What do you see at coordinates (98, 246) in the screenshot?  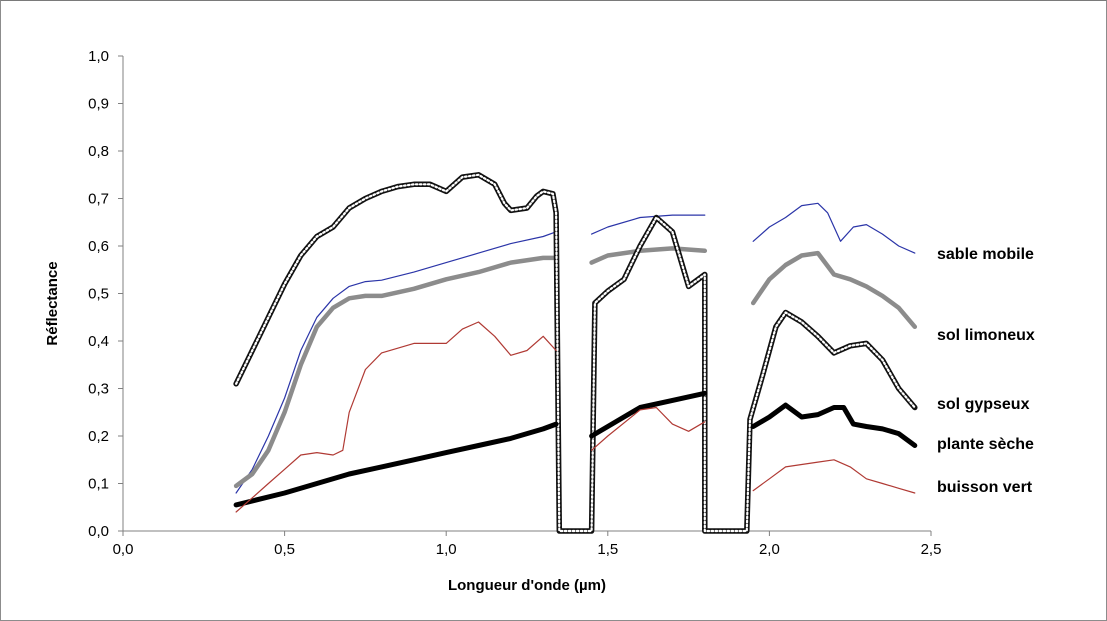 I see `y-tick-label: 0,6` at bounding box center [98, 246].